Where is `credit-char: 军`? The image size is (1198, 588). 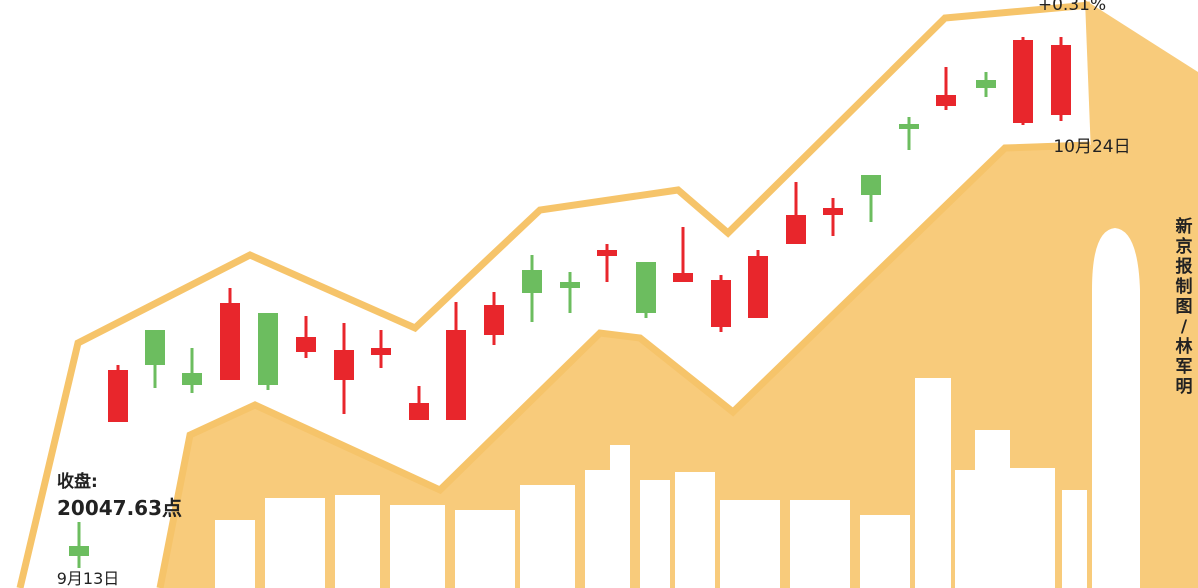
credit-char: 军 is located at coordinates (1184, 367).